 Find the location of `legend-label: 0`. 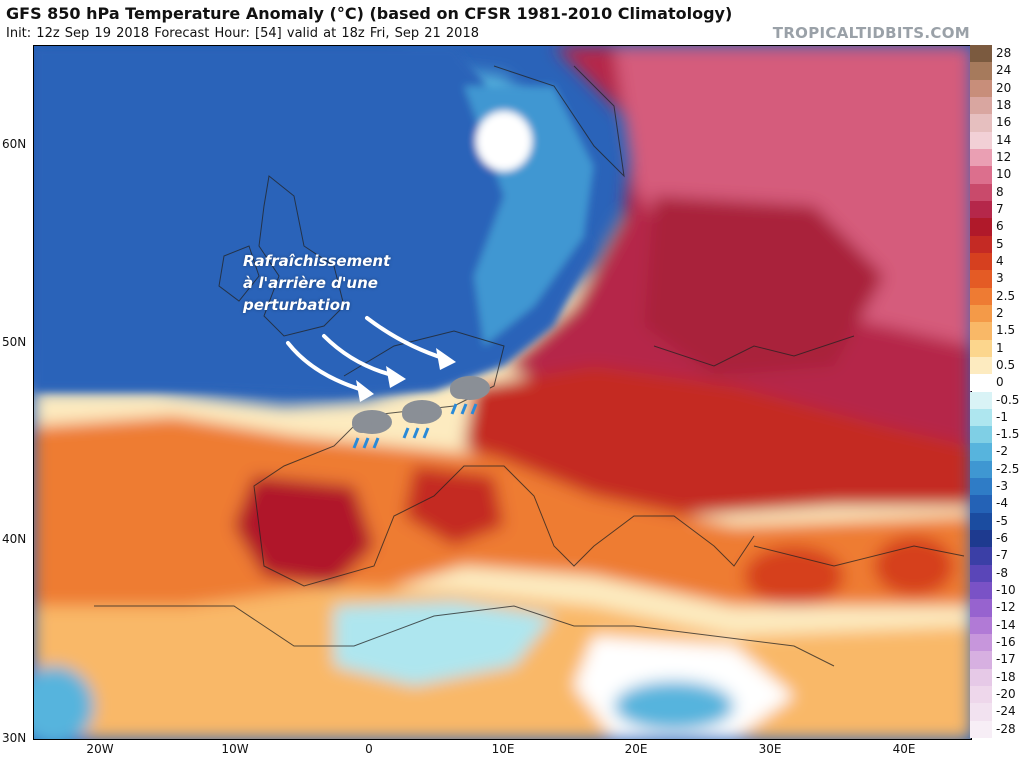

legend-label: 0 is located at coordinates (1000, 382).